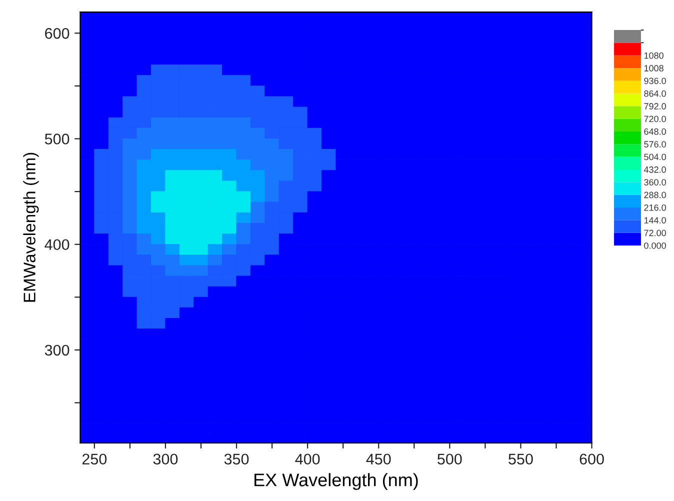 The image size is (674, 501). Describe the element at coordinates (655, 119) in the screenshot. I see `color-bar-label: 720.0` at that location.